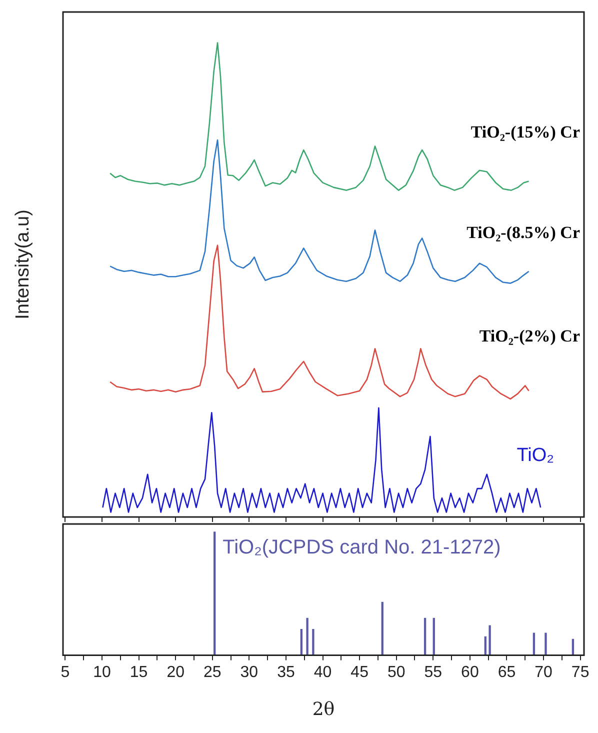 This screenshot has width=598, height=733. What do you see at coordinates (323, 709) in the screenshot?
I see `x-axis-title: 2θ` at bounding box center [323, 709].